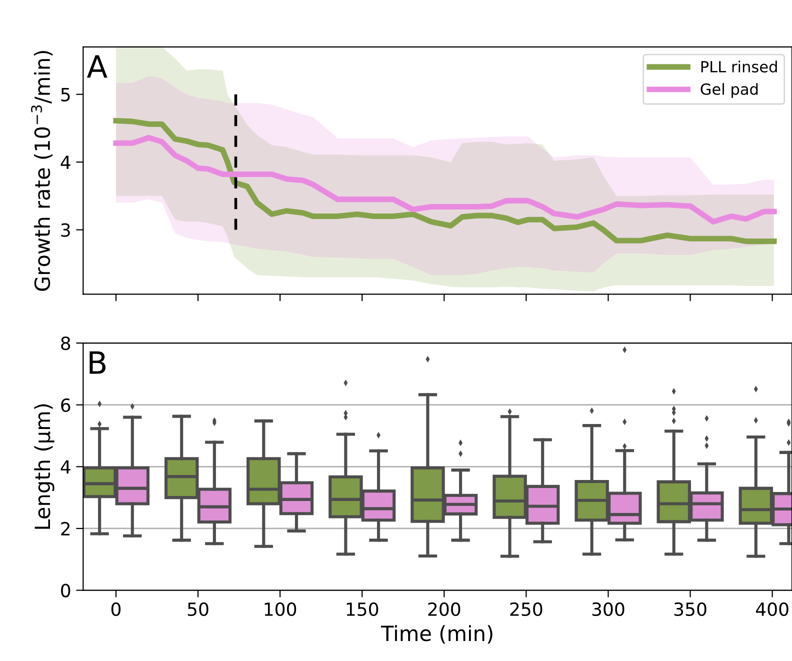 This screenshot has height=661, width=792. Describe the element at coordinates (729, 90) in the screenshot. I see `legend-label: Gel pad` at that location.